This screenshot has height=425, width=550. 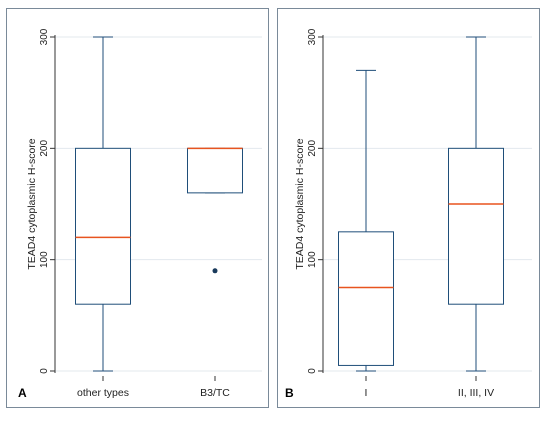 I want to click on category-label: B3/TC, so click(x=215, y=393).